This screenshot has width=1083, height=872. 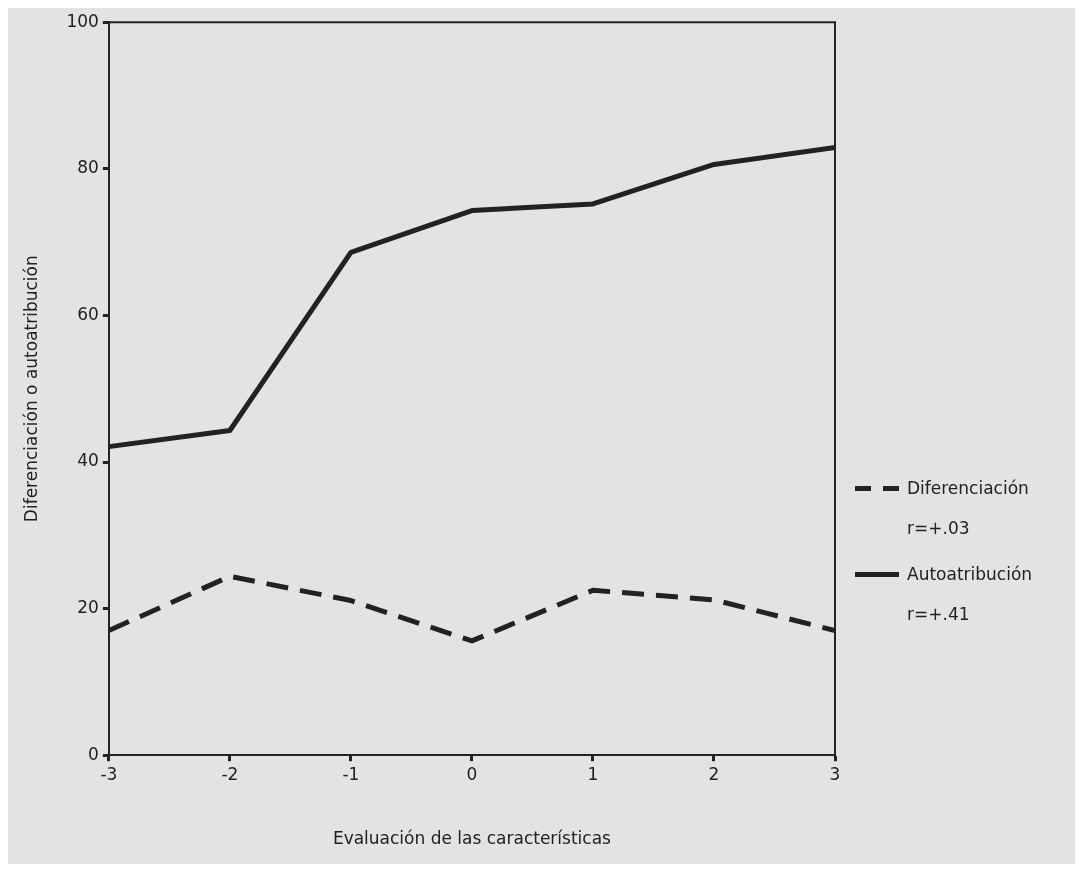 What do you see at coordinates (88, 313) in the screenshot?
I see `y-tick-label: 60` at bounding box center [88, 313].